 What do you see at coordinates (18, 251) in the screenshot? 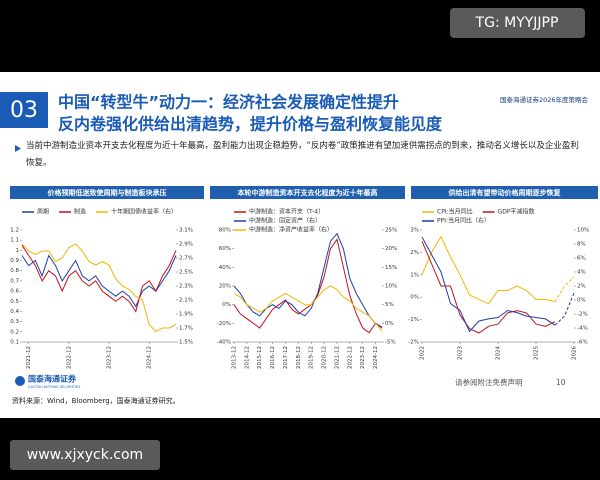
I see `y-tick-label: 1` at bounding box center [18, 251].